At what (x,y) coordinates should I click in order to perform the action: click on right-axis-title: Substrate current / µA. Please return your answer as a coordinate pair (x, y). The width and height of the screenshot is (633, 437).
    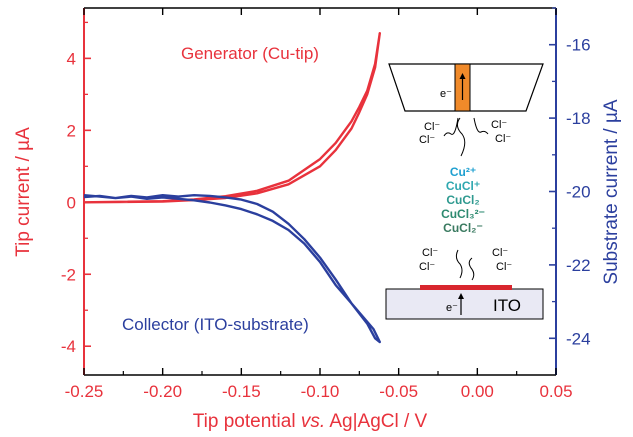
    Looking at the image, I should click on (611, 192).